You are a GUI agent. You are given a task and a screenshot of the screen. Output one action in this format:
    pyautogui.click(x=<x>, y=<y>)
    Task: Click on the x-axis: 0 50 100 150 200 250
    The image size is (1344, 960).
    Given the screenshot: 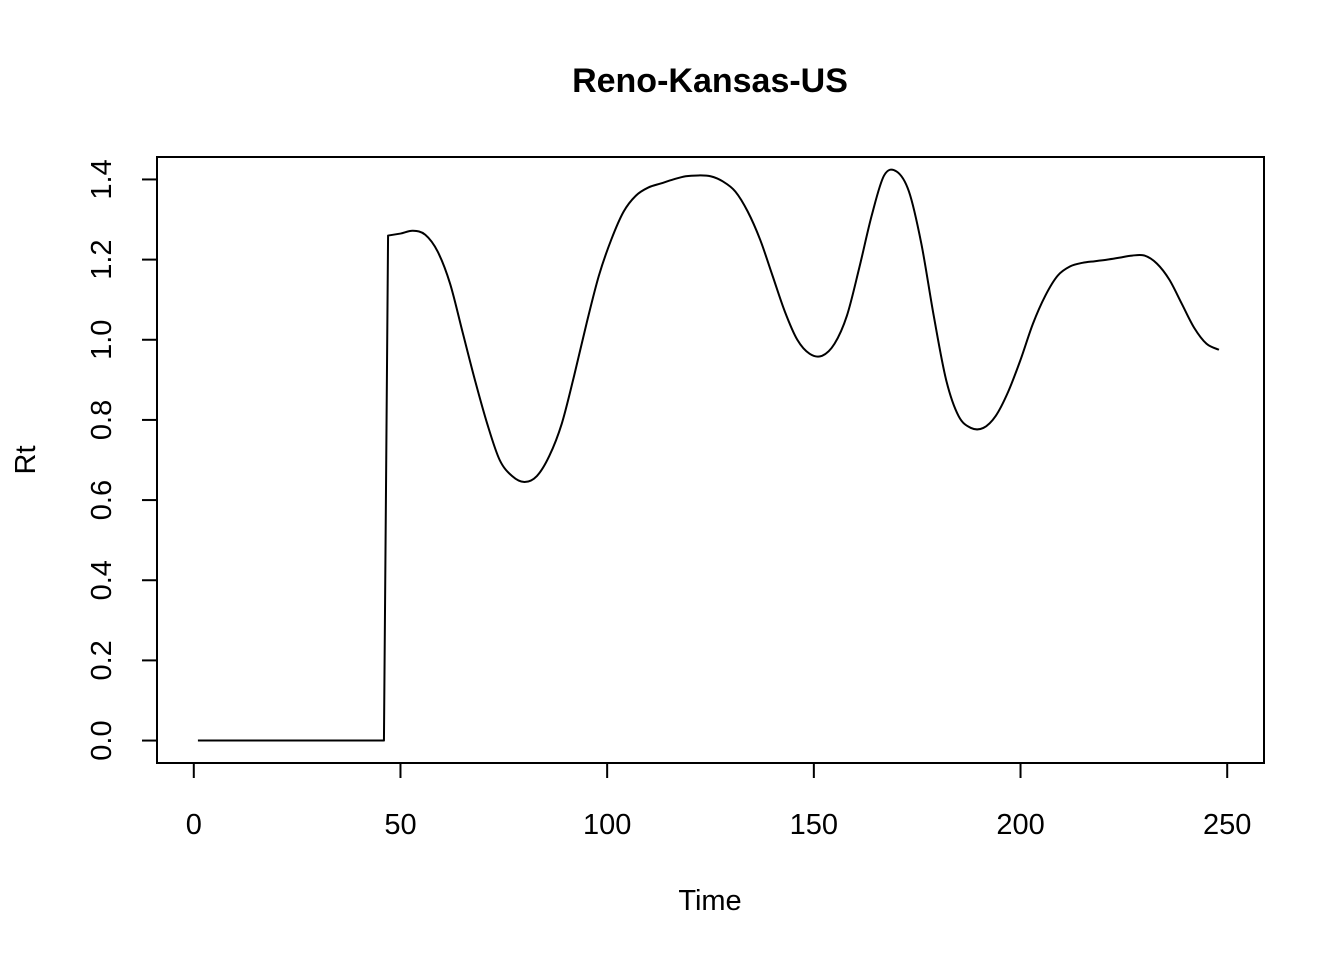 What is the action you would take?
    pyautogui.click(x=718, y=801)
    